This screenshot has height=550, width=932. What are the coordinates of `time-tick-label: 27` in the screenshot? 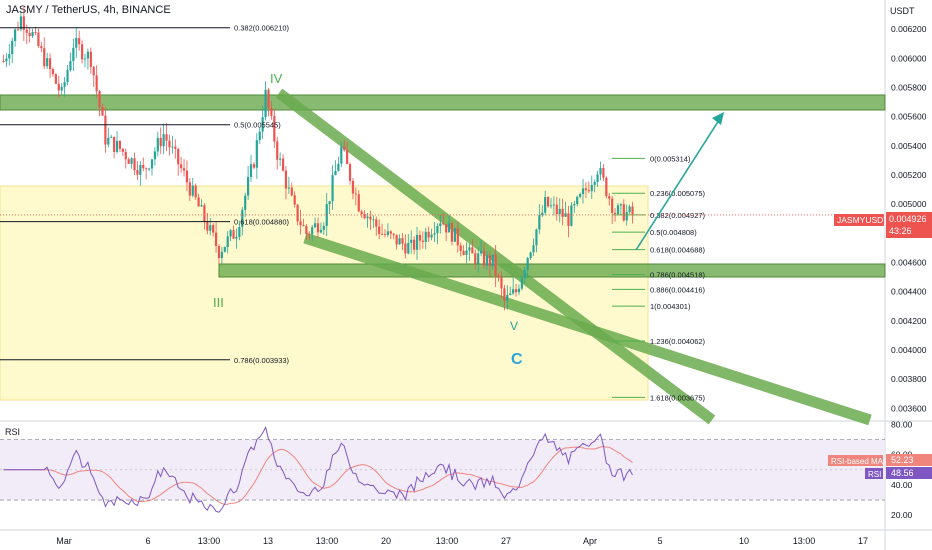 It's located at (506, 541).